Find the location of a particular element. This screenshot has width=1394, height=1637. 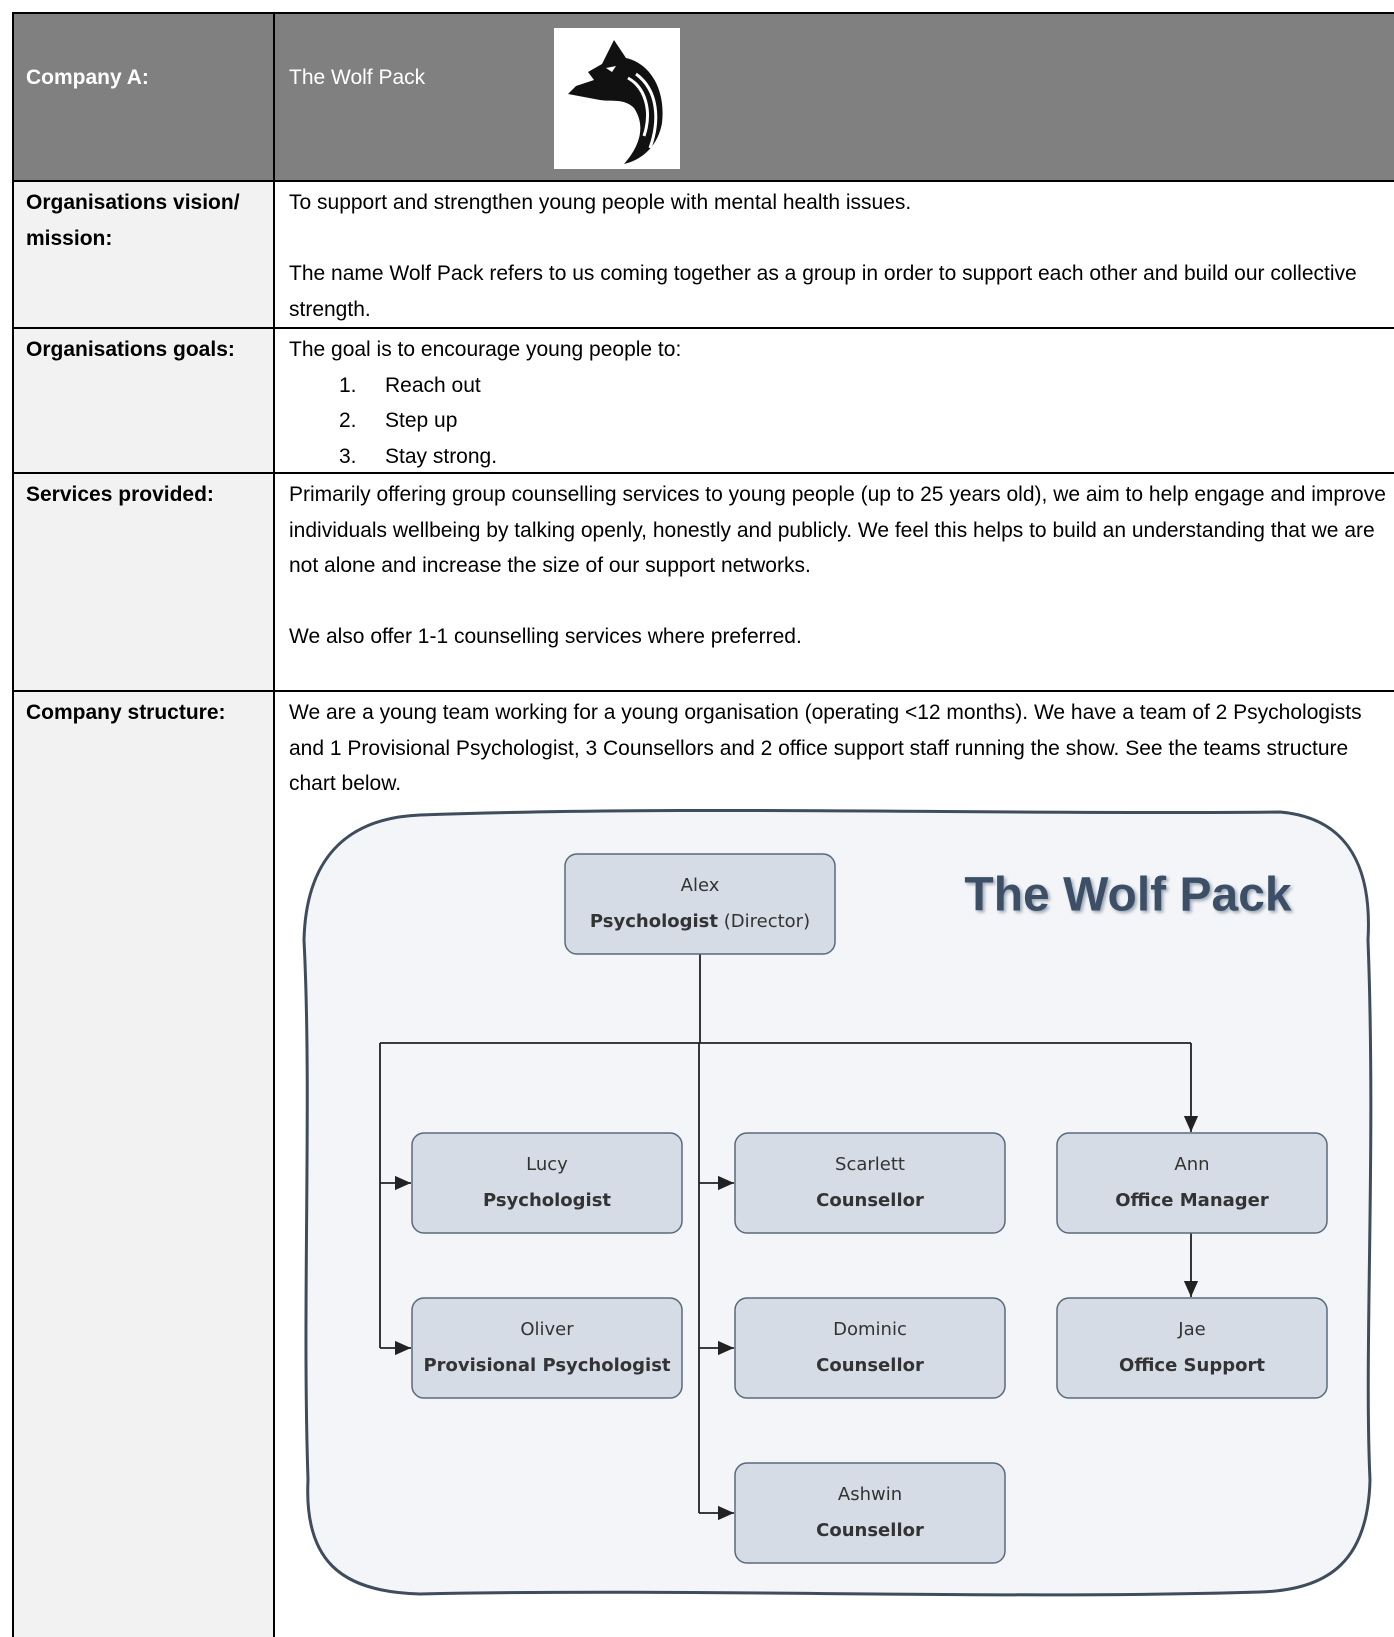

node-label: Oliver Provisional Psychologist is located at coordinates (547, 1348).